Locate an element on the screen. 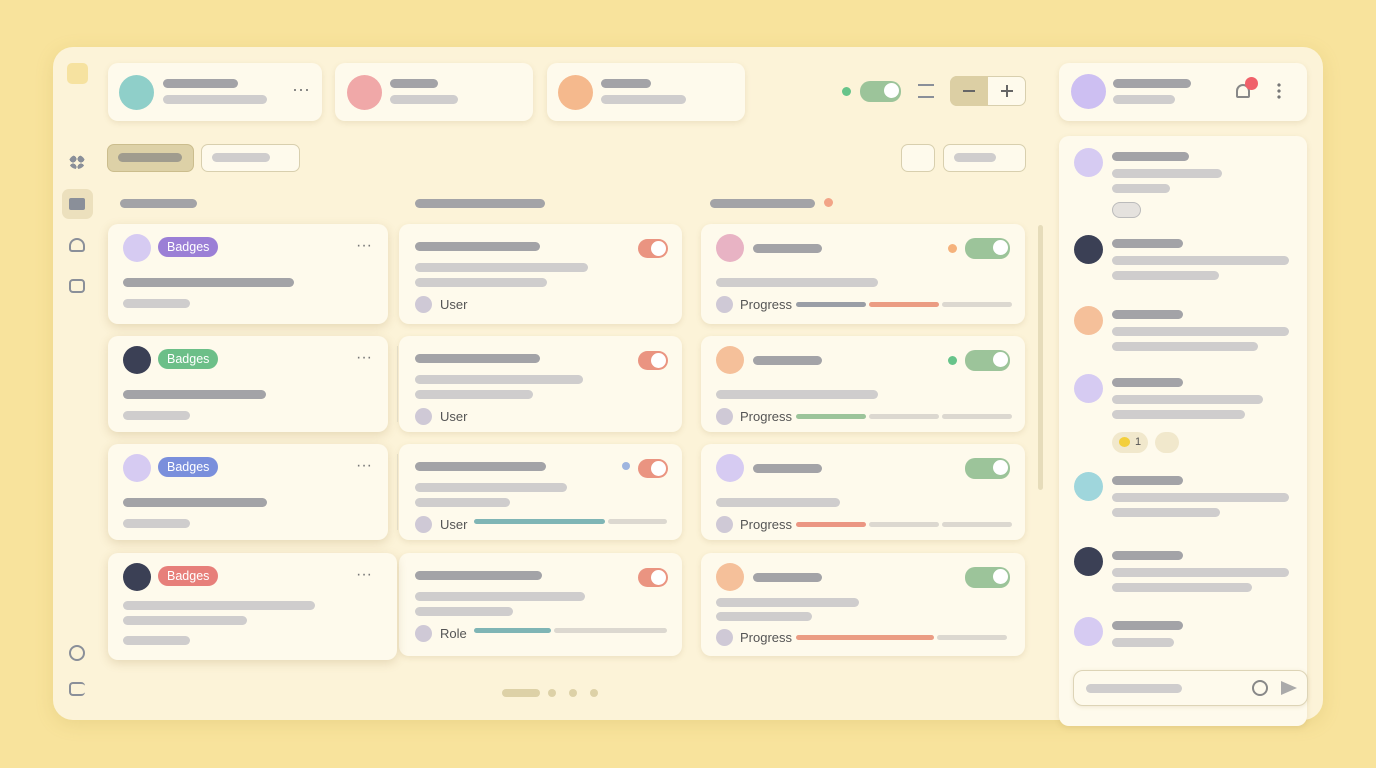  person-label: Role is located at coordinates (453, 633).